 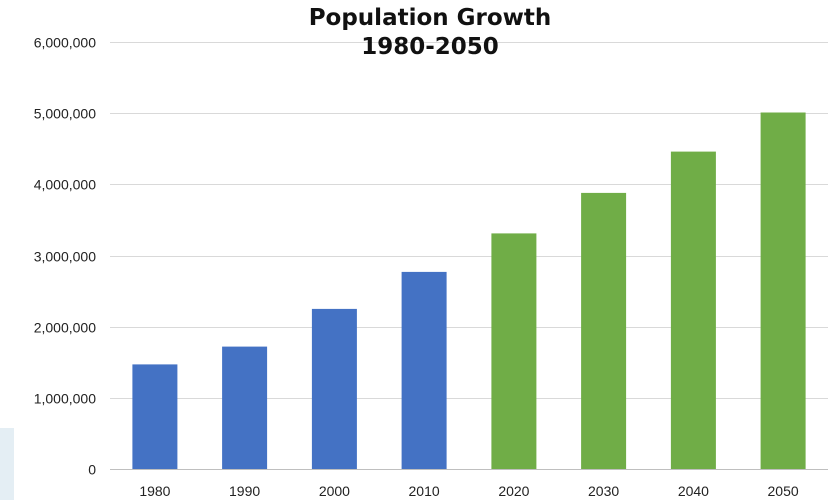 I want to click on bar-2030, so click(x=604, y=330).